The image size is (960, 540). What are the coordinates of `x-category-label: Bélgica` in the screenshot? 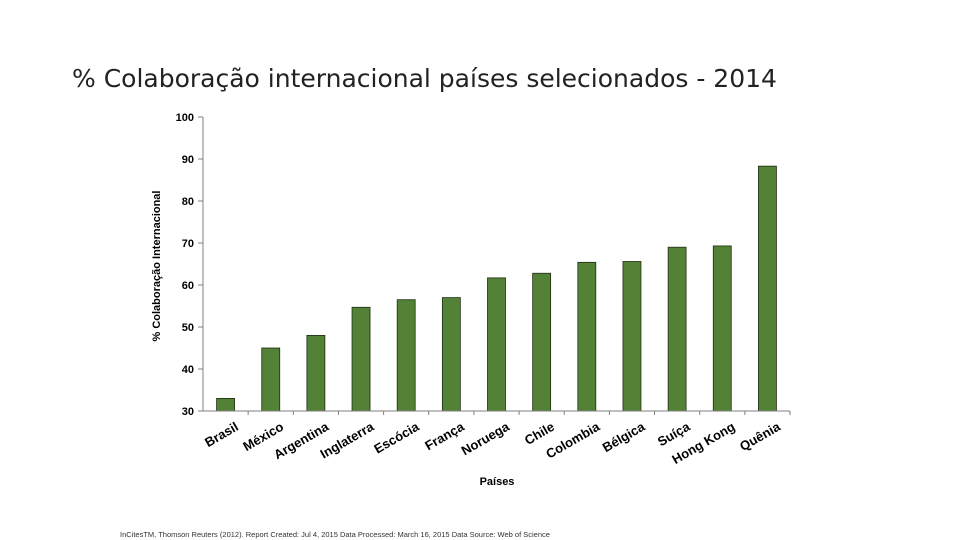 It's located at (624, 437).